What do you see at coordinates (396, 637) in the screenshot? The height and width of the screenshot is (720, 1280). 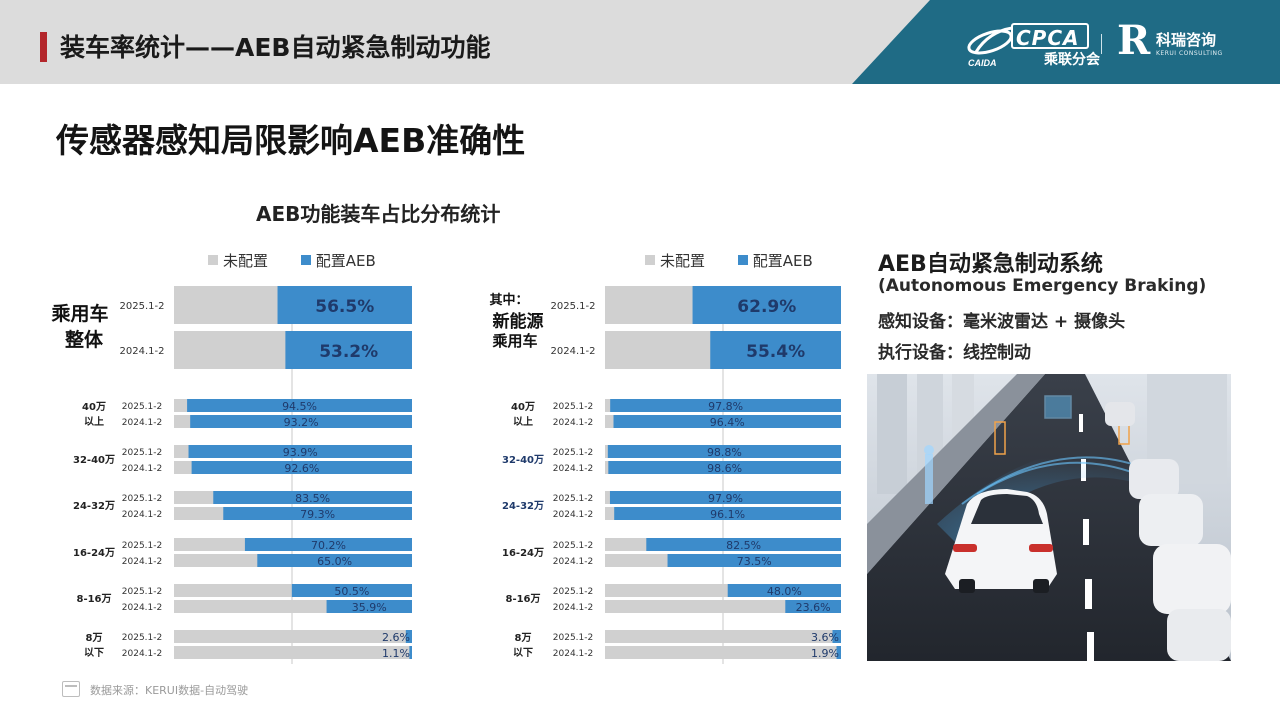 I see `data-label: 2.6%` at bounding box center [396, 637].